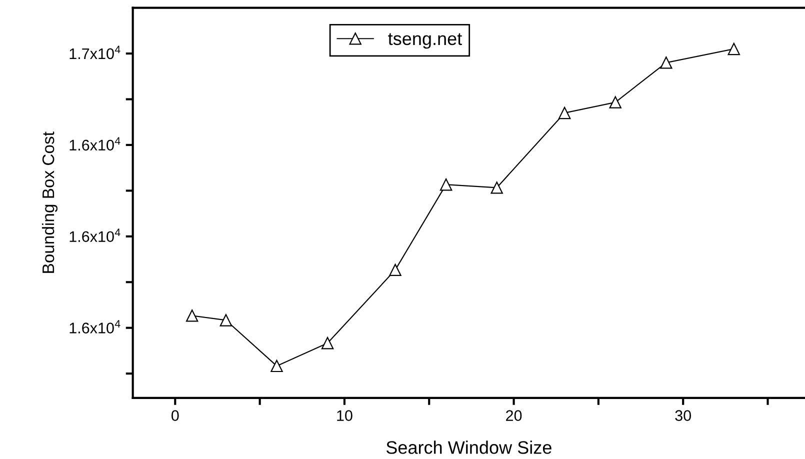  I want to click on x-axis-title: Search Window Size, so click(469, 447).